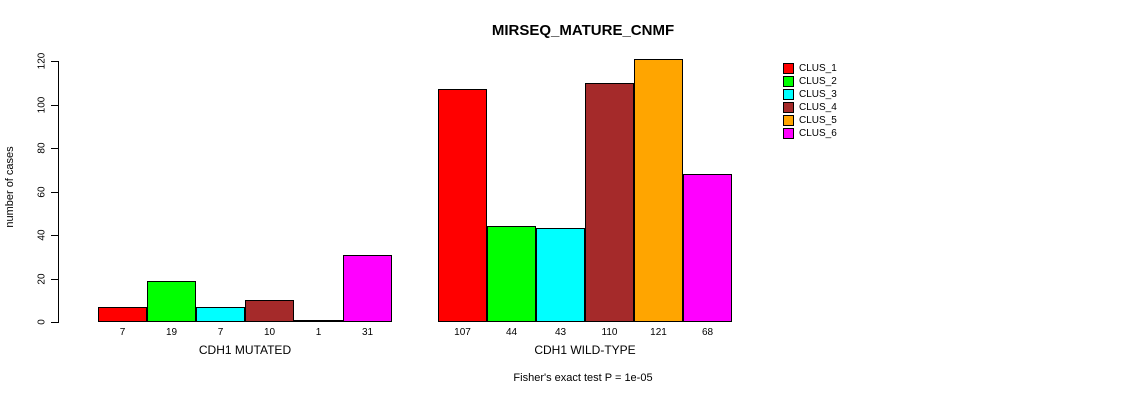  Describe the element at coordinates (245, 350) in the screenshot. I see `x-group-label: CDH1 MUTATED` at that location.